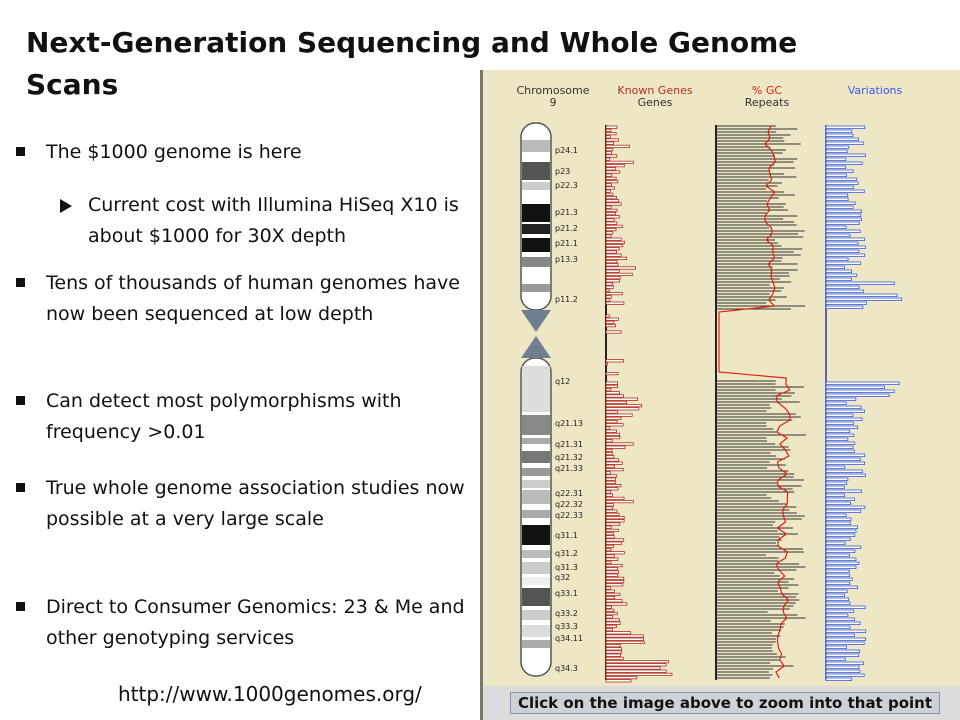 This screenshot has width=960, height=720. What do you see at coordinates (875, 90) in the screenshot?
I see `variations-header: Variations` at bounding box center [875, 90].